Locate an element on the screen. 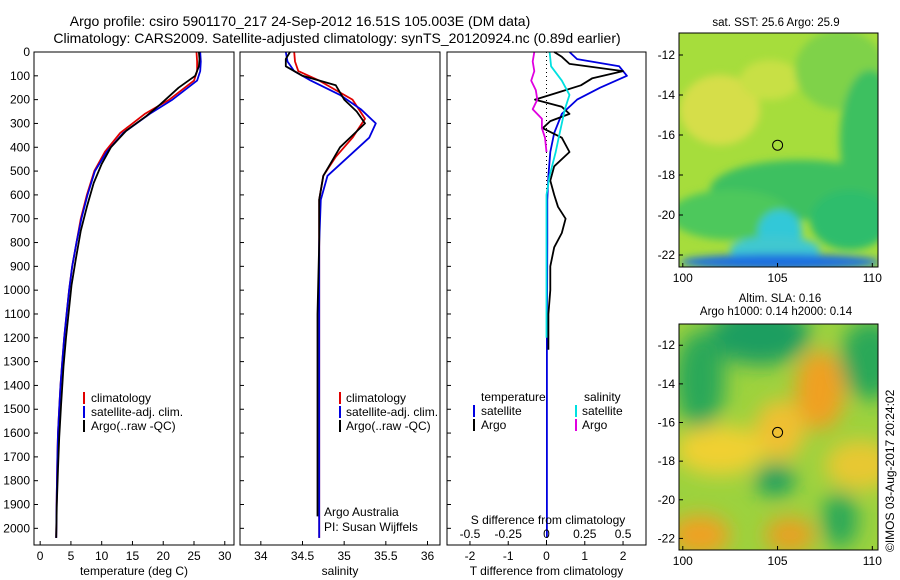 The image size is (900, 580). sst-map-lon-tick-label: 110 is located at coordinates (872, 278).